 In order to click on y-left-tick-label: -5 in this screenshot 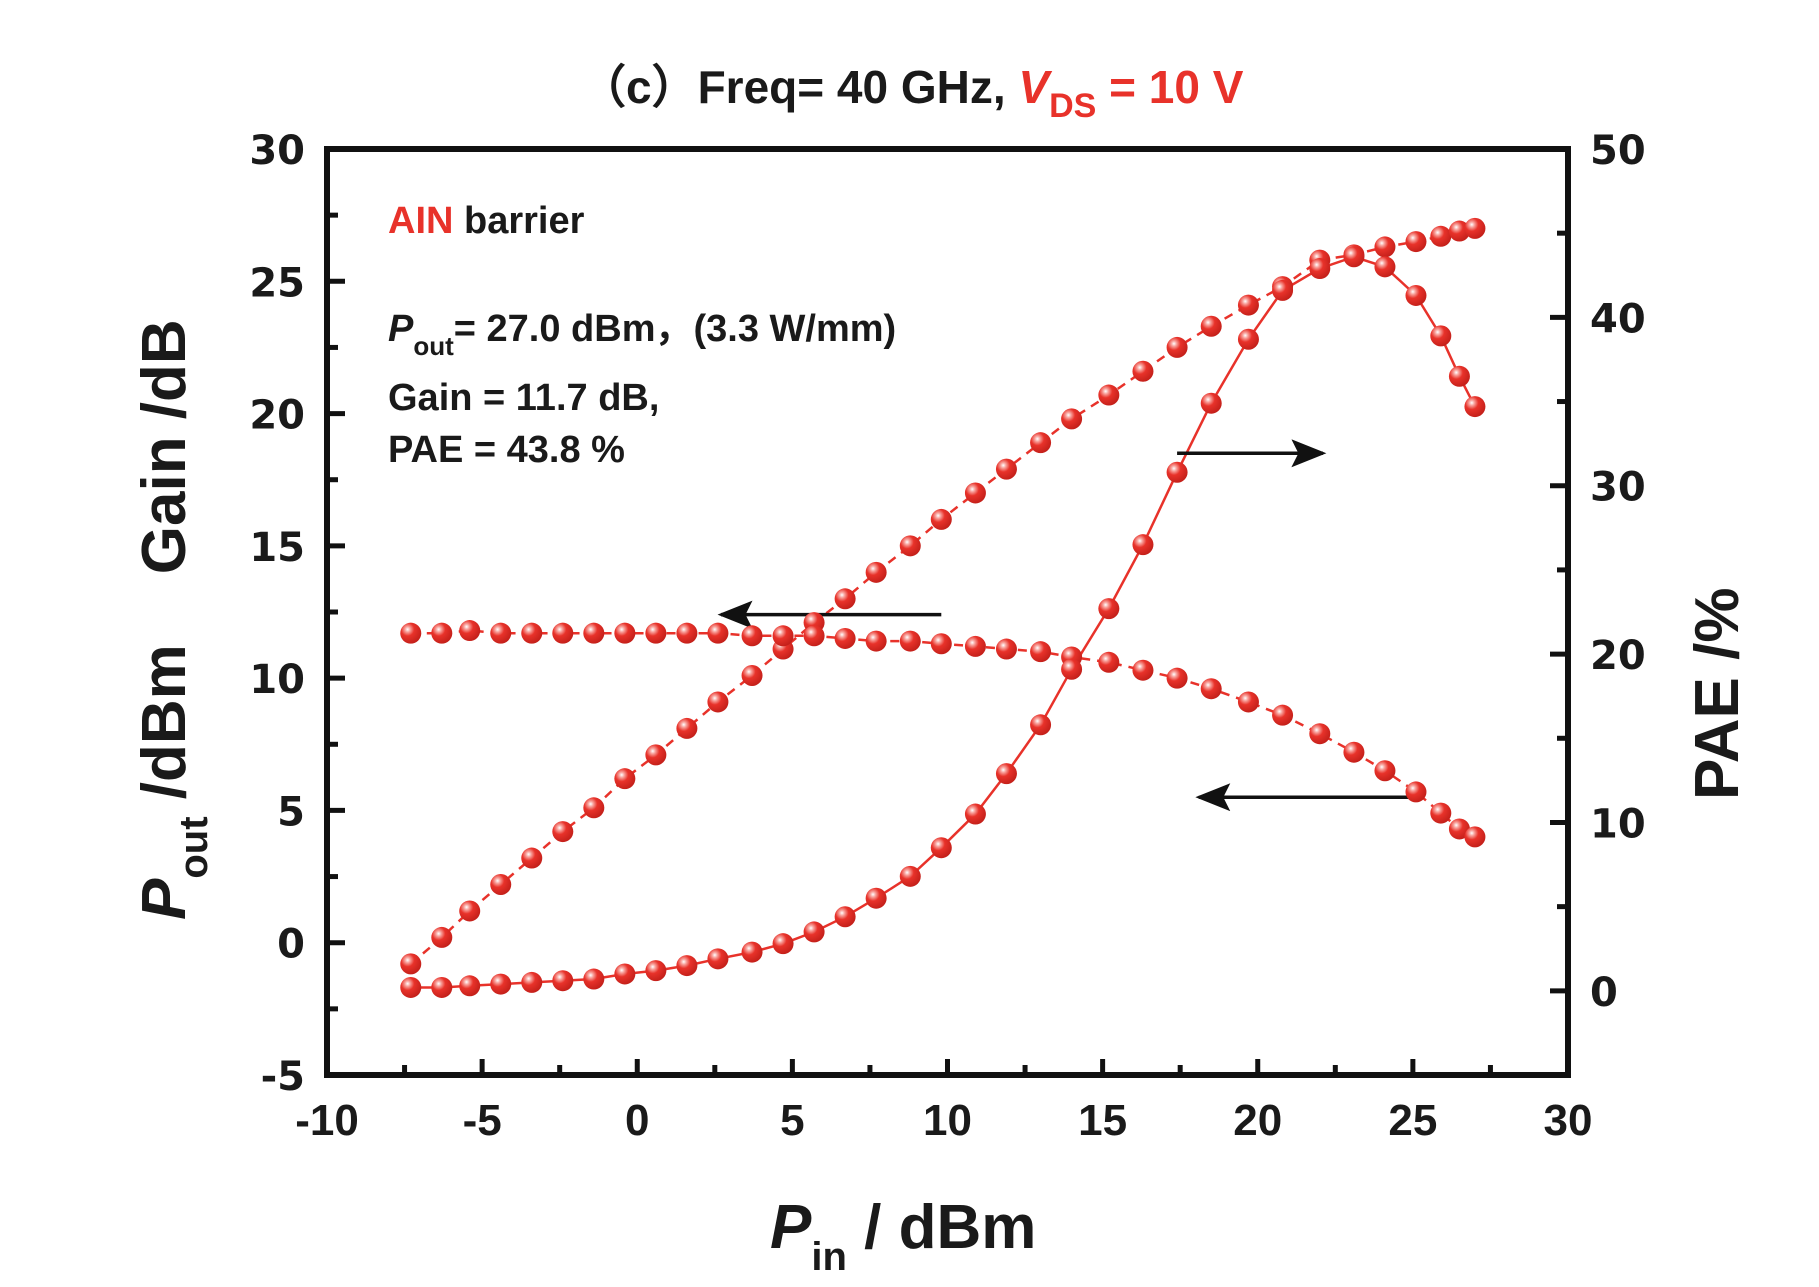, I will do `click(283, 1077)`.